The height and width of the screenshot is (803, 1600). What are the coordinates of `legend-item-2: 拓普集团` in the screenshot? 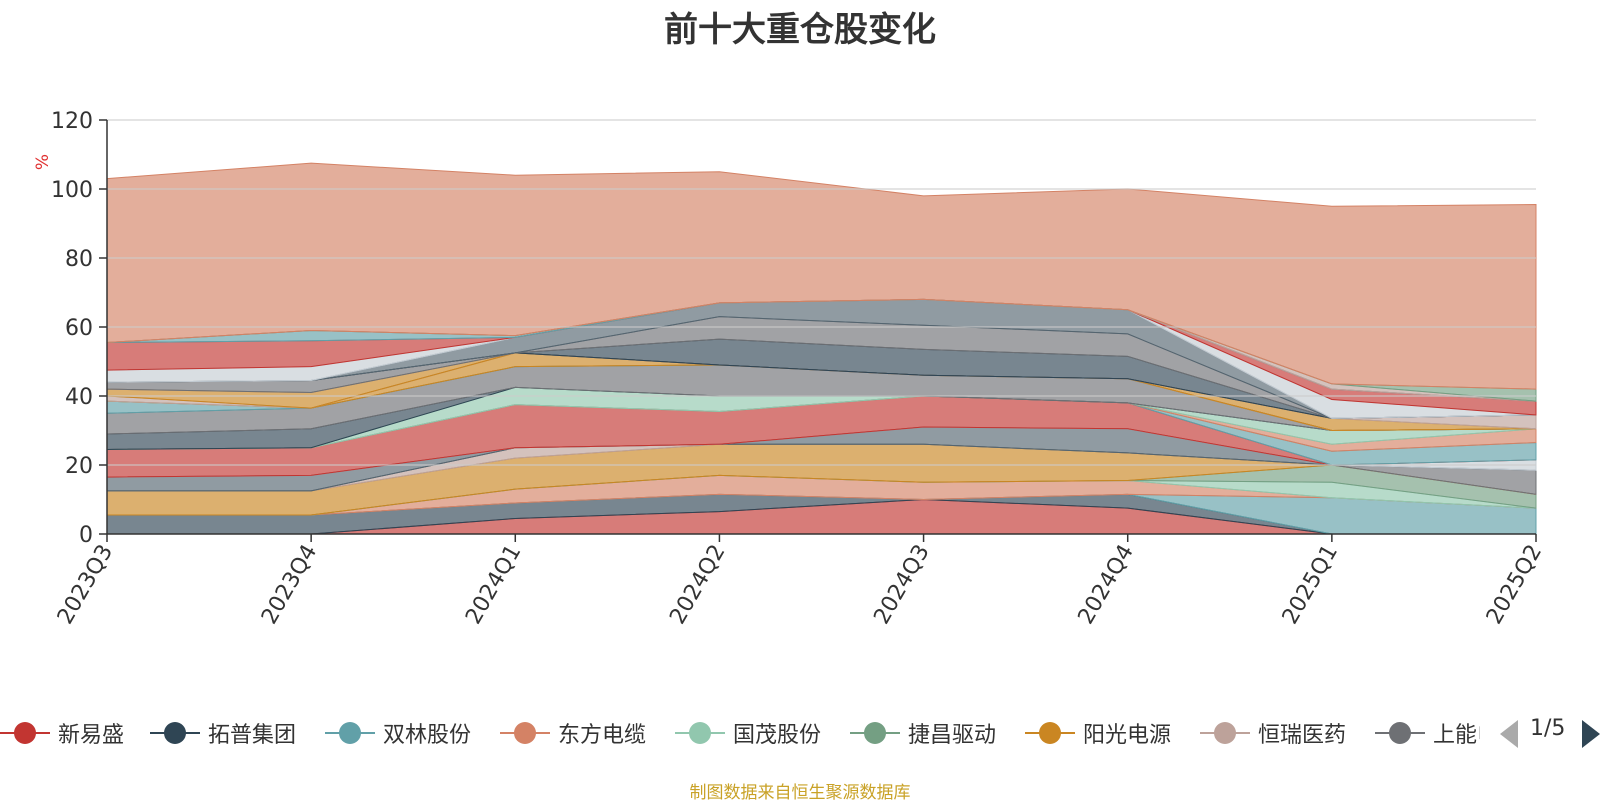 It's located at (223, 733).